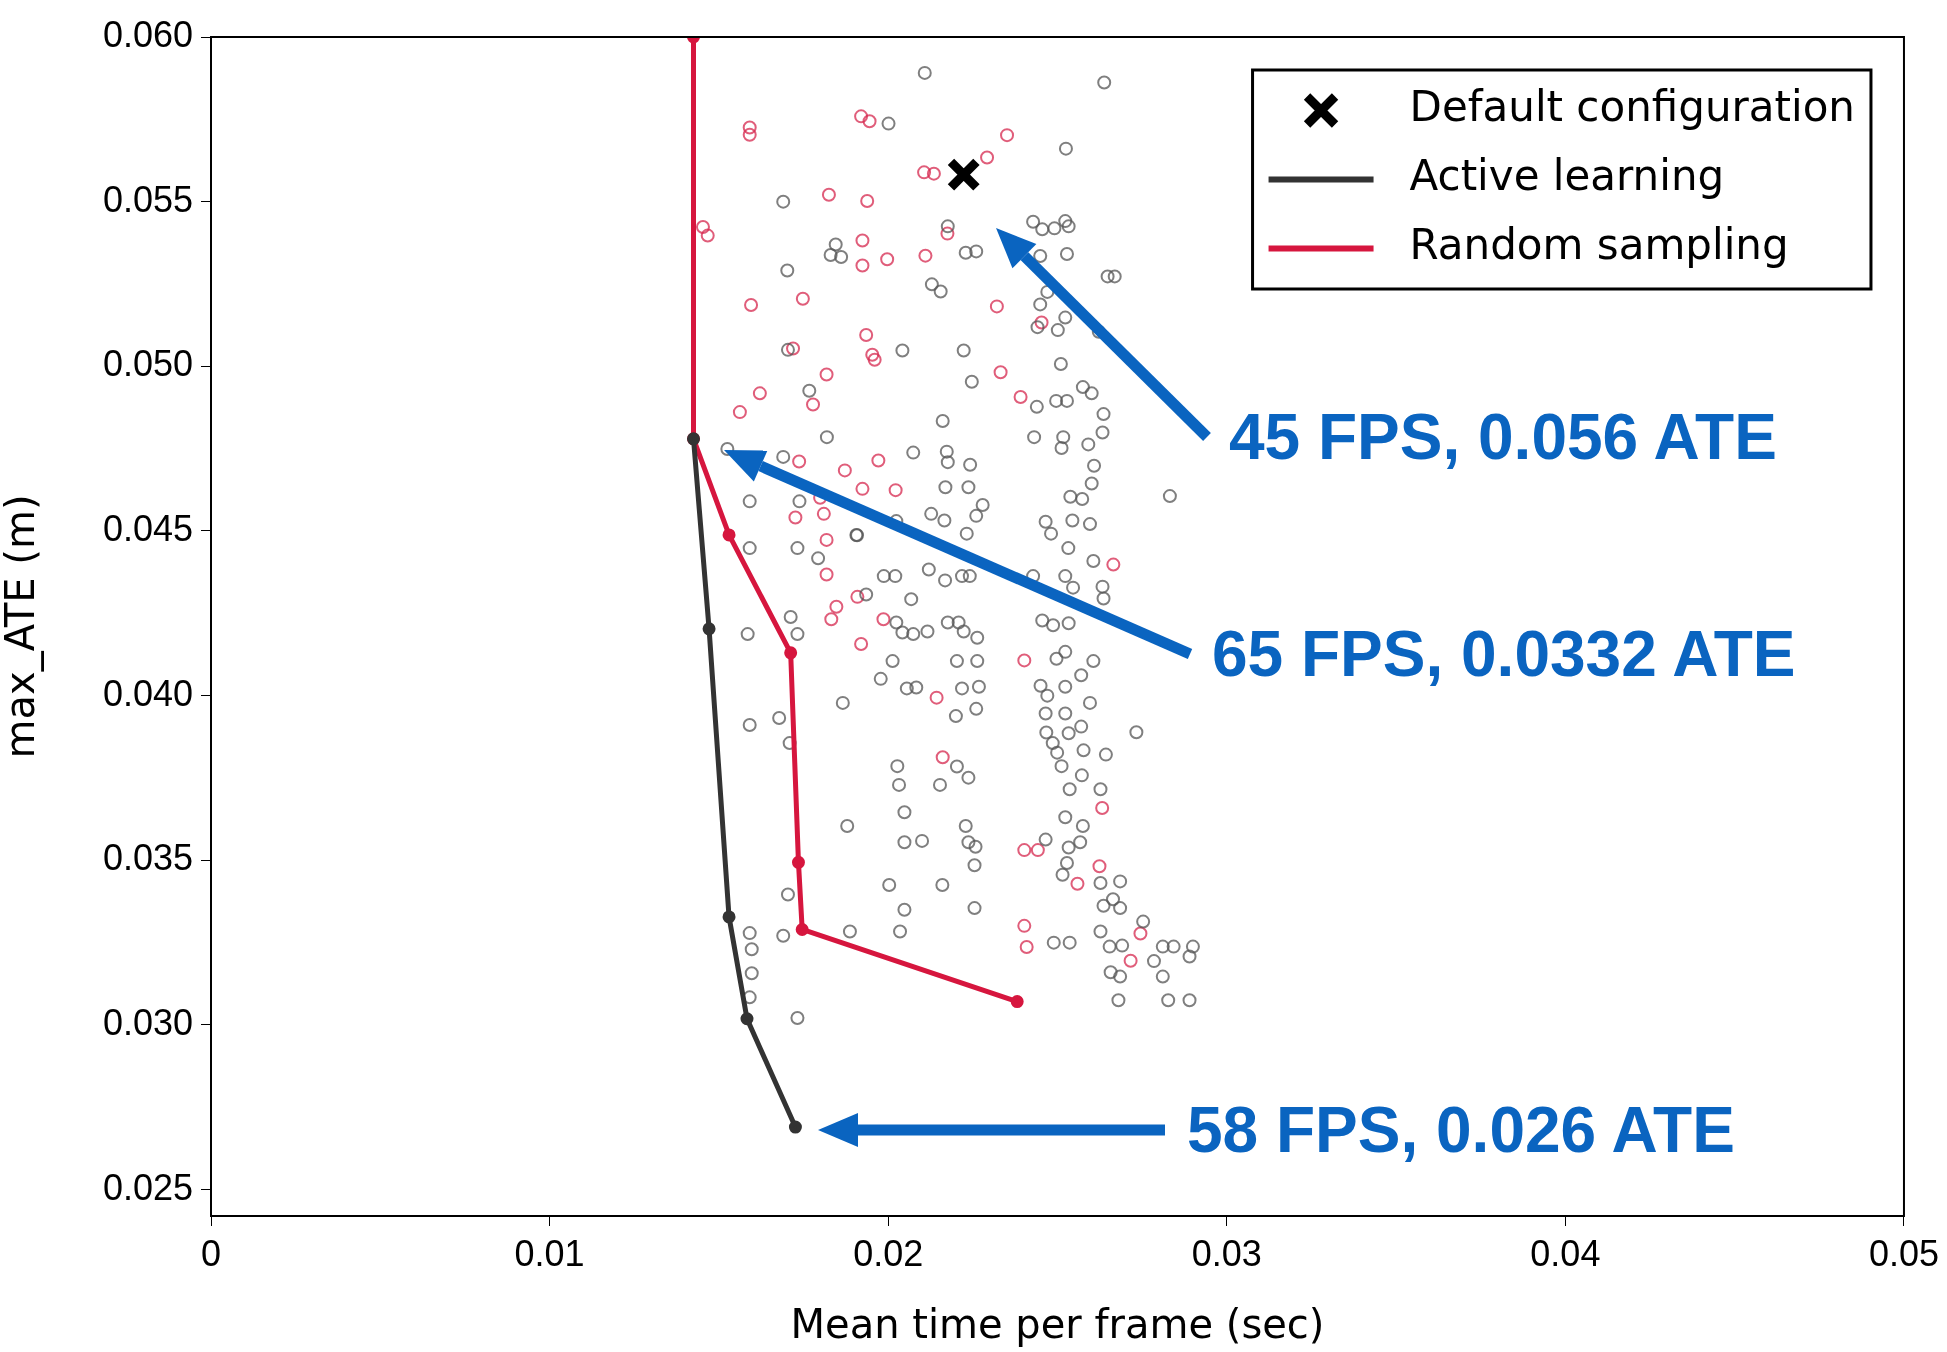 Image resolution: width=1947 pixels, height=1352 pixels. I want to click on y-tick-label: 0.025, so click(147, 1187).